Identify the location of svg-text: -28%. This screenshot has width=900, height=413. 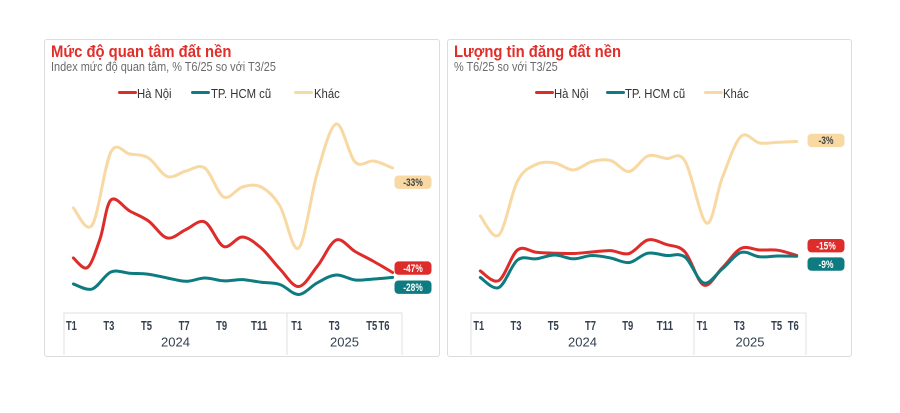
(413, 288).